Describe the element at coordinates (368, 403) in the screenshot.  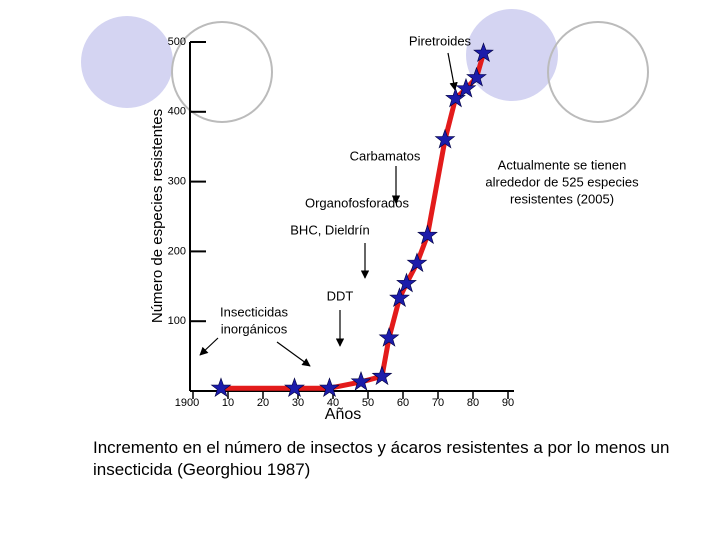
I see `x-tick-label: 50` at that location.